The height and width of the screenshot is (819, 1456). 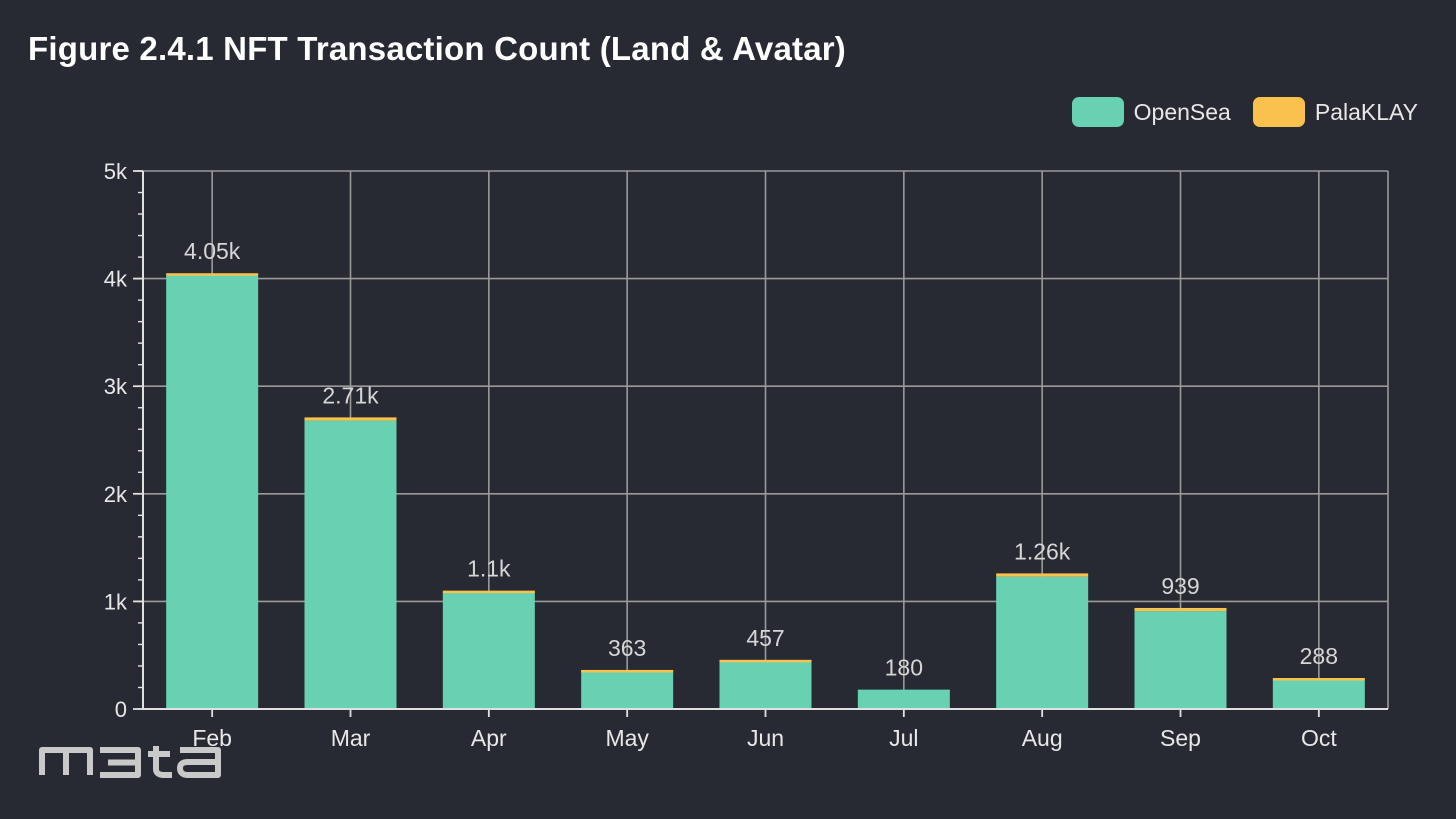 I want to click on bar-opensea-apr, so click(x=488, y=650).